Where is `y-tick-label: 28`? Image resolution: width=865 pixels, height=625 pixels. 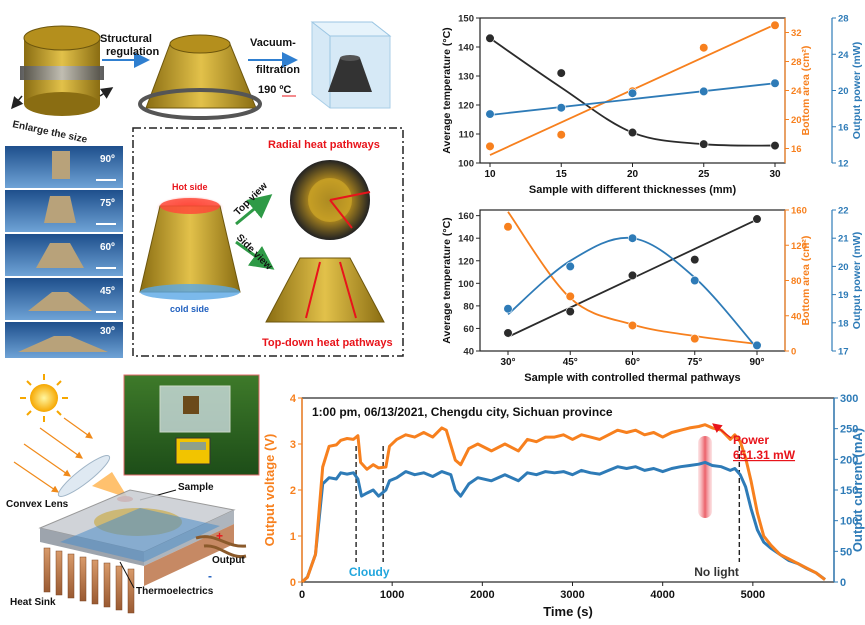 y-tick-label: 28 is located at coordinates (796, 62).